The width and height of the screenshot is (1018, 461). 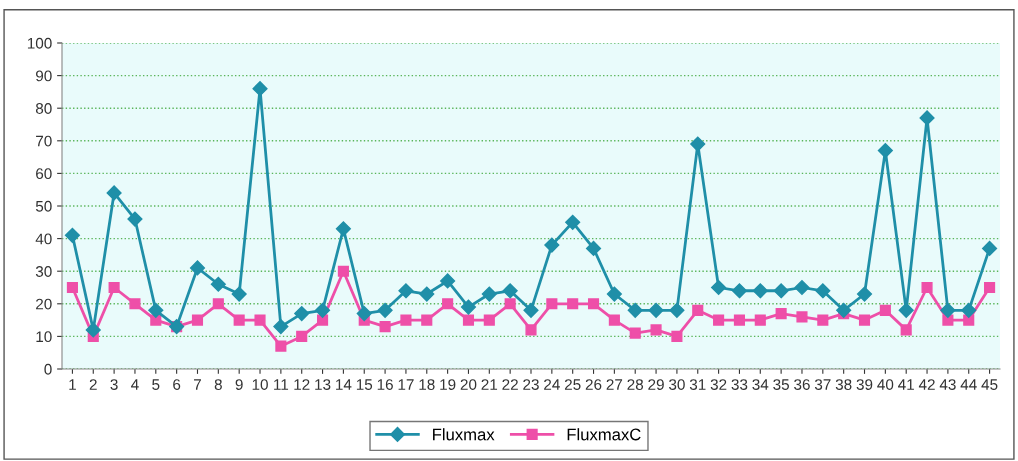 I want to click on x-tick-label: 34, so click(x=760, y=384).